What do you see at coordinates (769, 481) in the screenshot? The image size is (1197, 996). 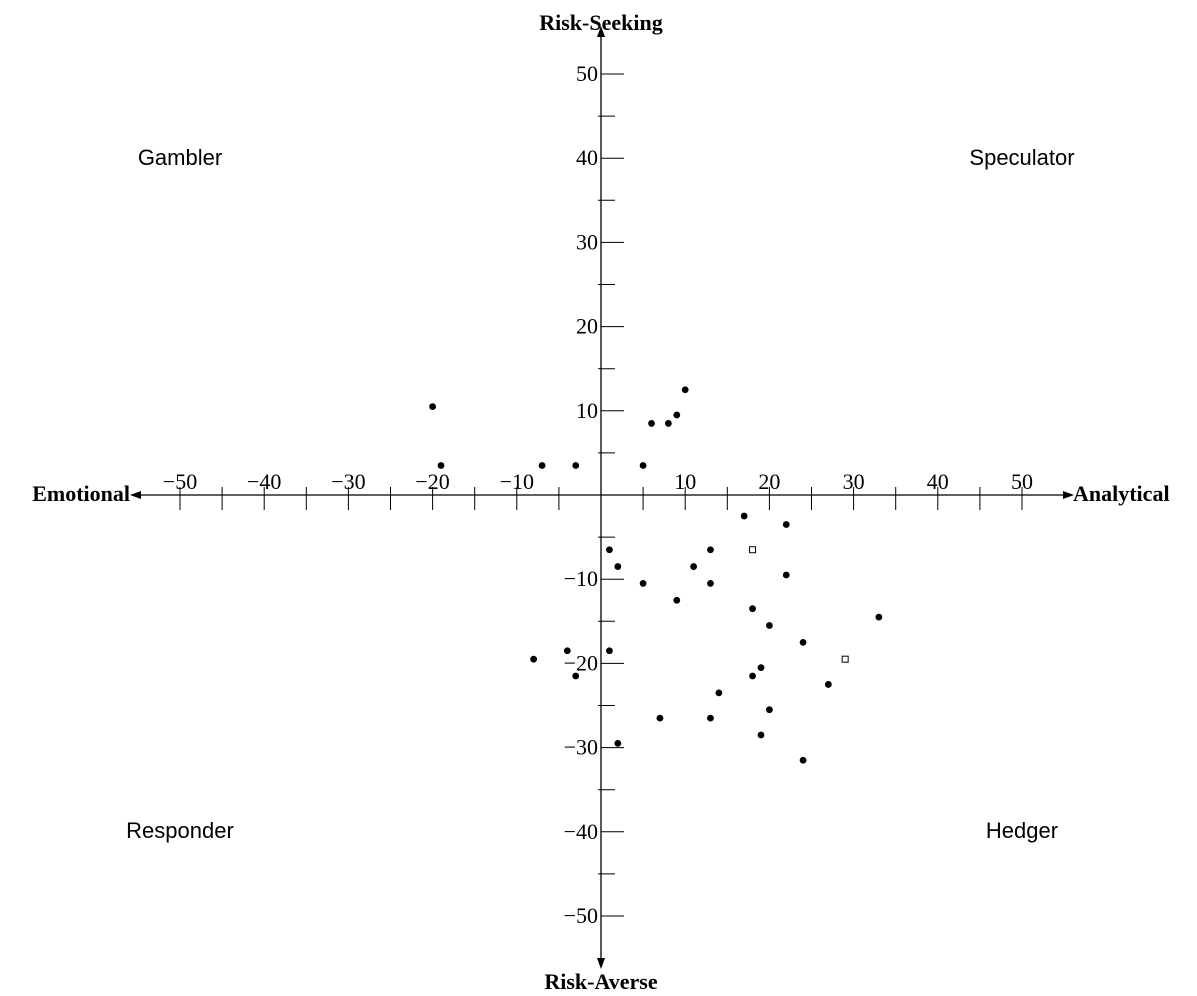 I see `x-tick-label: 20` at bounding box center [769, 481].